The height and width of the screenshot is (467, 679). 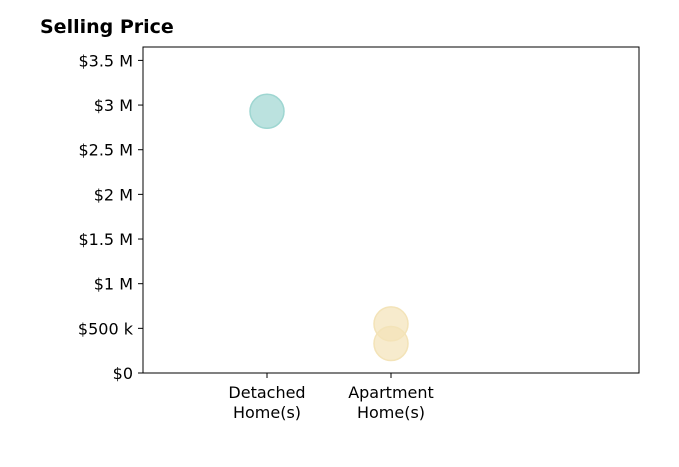 What do you see at coordinates (105, 150) in the screenshot?
I see `y-tick-label: $2.5 M` at bounding box center [105, 150].